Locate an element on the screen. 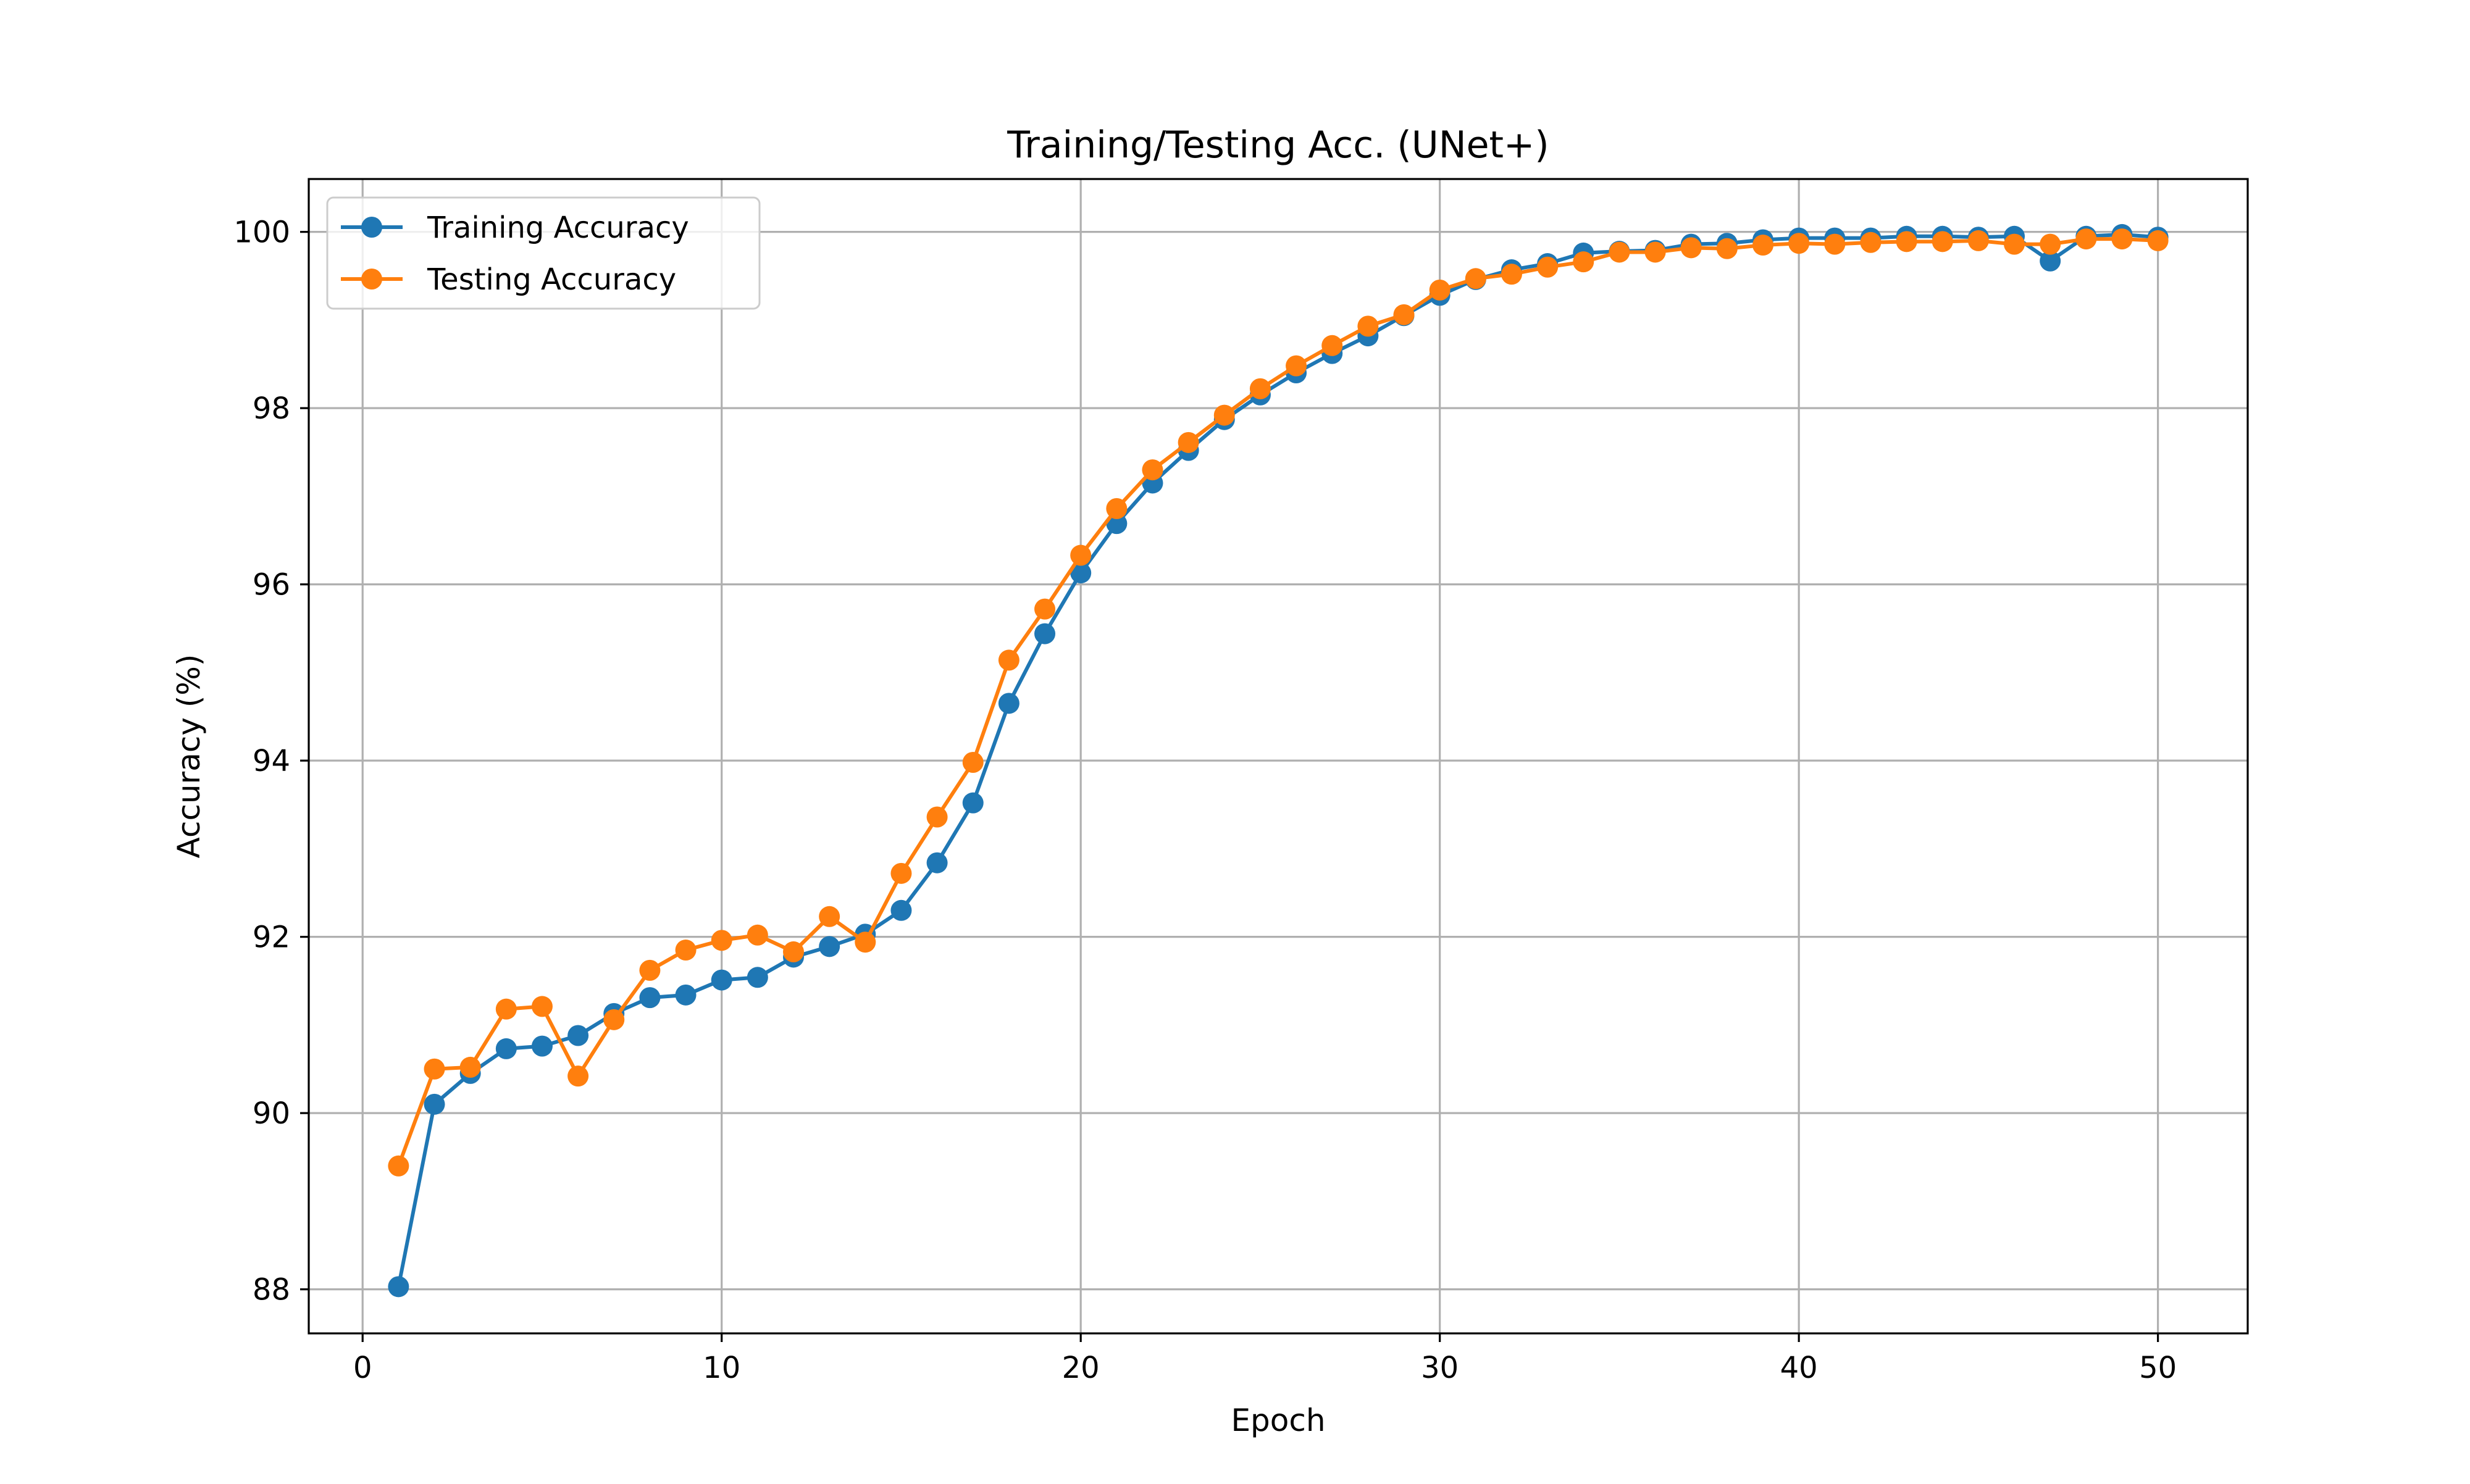 The image size is (2470, 1484). x-tick-label: 0 is located at coordinates (363, 1368).